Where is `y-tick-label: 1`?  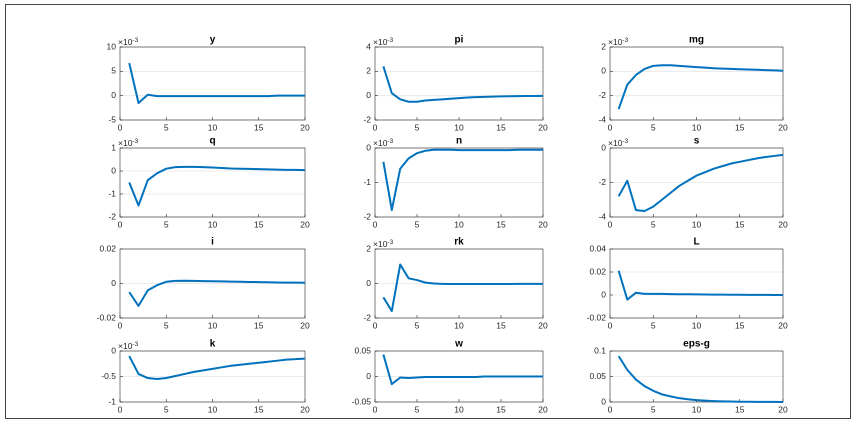
y-tick-label: 1 is located at coordinates (113, 147).